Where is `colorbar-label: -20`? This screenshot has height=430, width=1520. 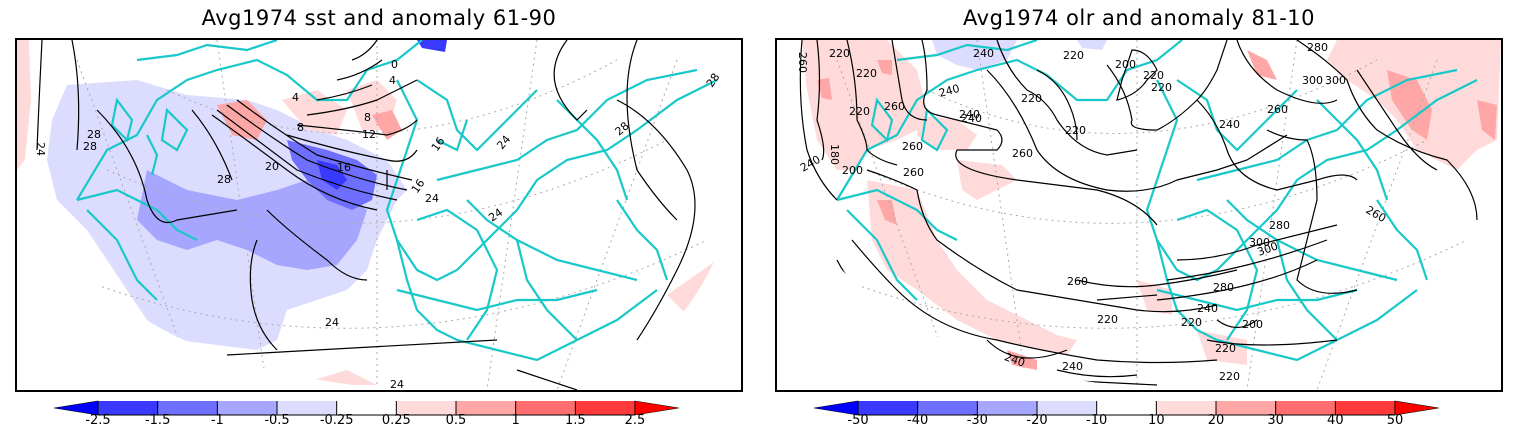 colorbar-label: -20 is located at coordinates (1037, 420).